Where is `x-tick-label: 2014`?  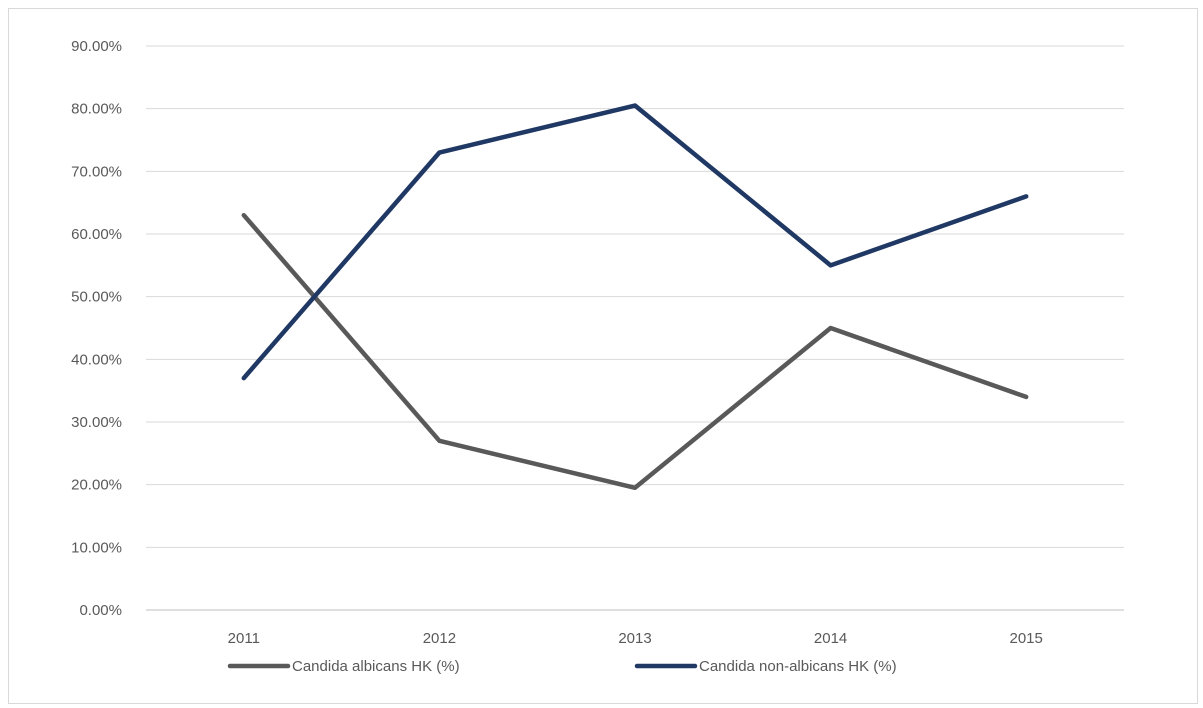 x-tick-label: 2014 is located at coordinates (830, 638).